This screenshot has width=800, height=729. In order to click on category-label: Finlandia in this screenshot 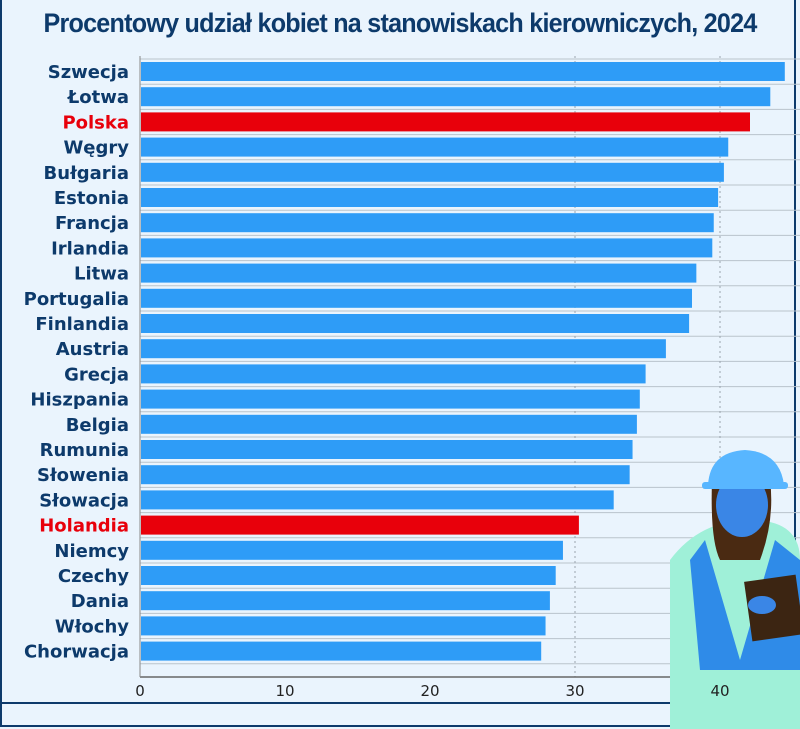, I will do `click(82, 324)`.